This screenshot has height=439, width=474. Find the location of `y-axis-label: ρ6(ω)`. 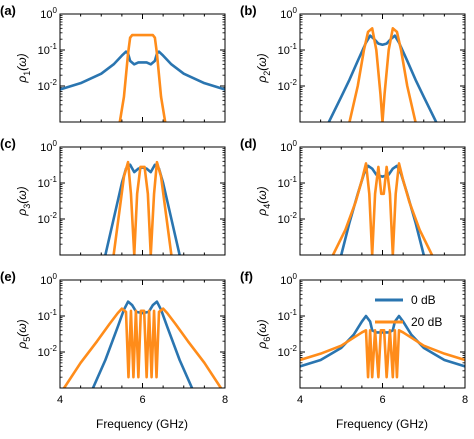

y-axis-label: ρ6(ω) is located at coordinates (263, 334).